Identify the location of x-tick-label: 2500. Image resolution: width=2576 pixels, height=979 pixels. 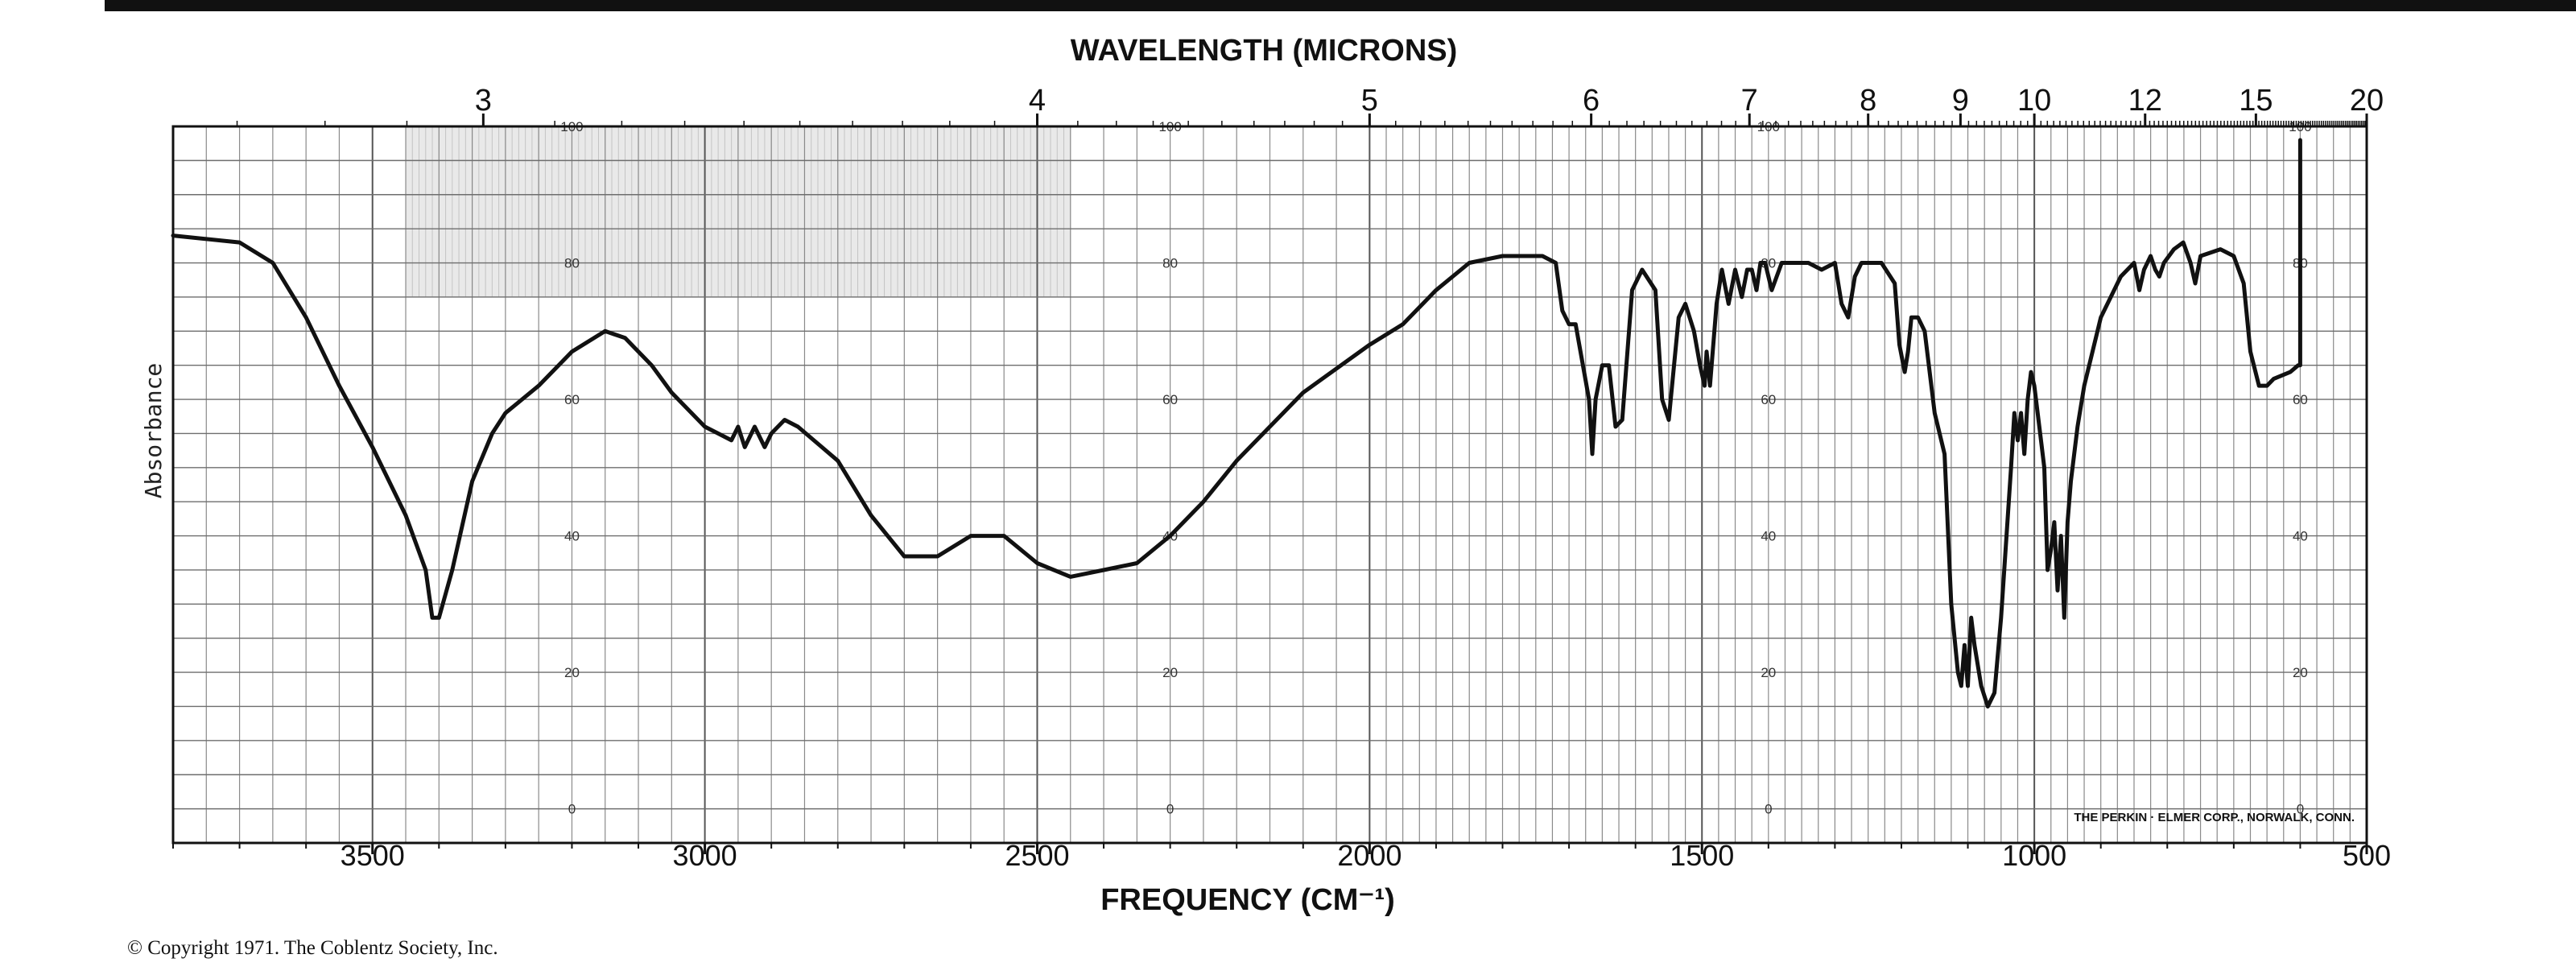
(1037, 856).